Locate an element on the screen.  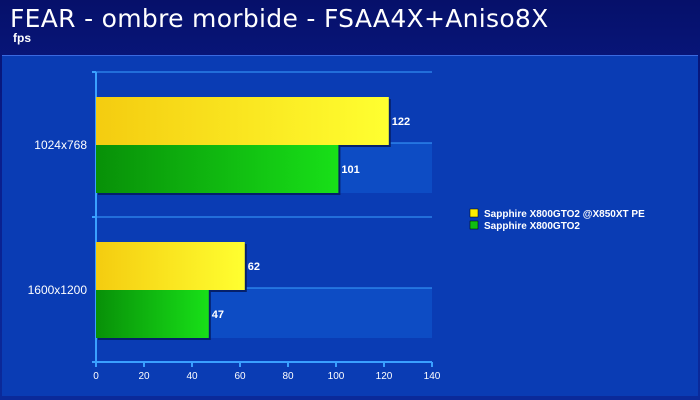
x-tick-label: 80 is located at coordinates (288, 376).